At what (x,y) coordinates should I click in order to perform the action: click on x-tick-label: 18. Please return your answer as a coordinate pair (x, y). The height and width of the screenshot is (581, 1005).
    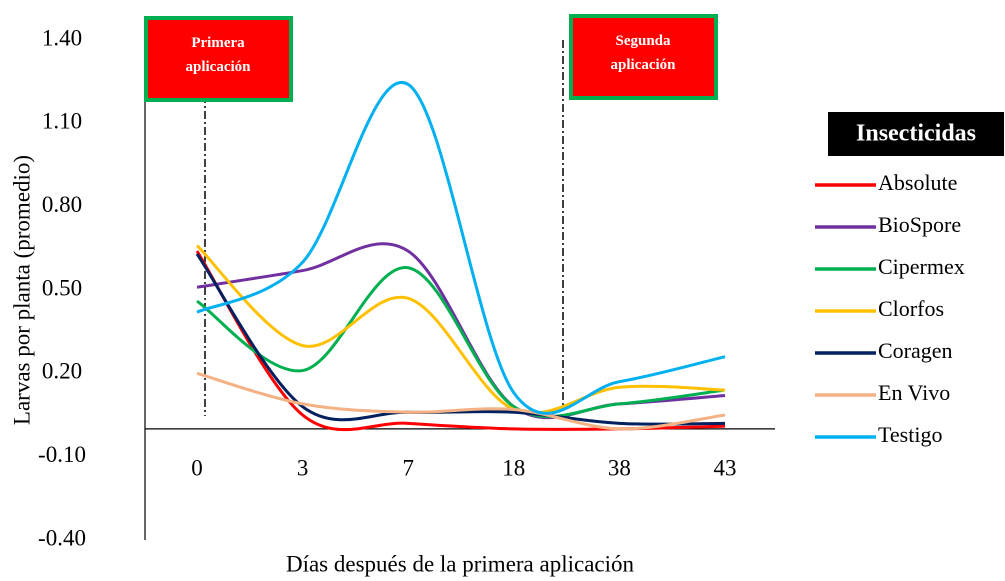
    Looking at the image, I should click on (513, 467).